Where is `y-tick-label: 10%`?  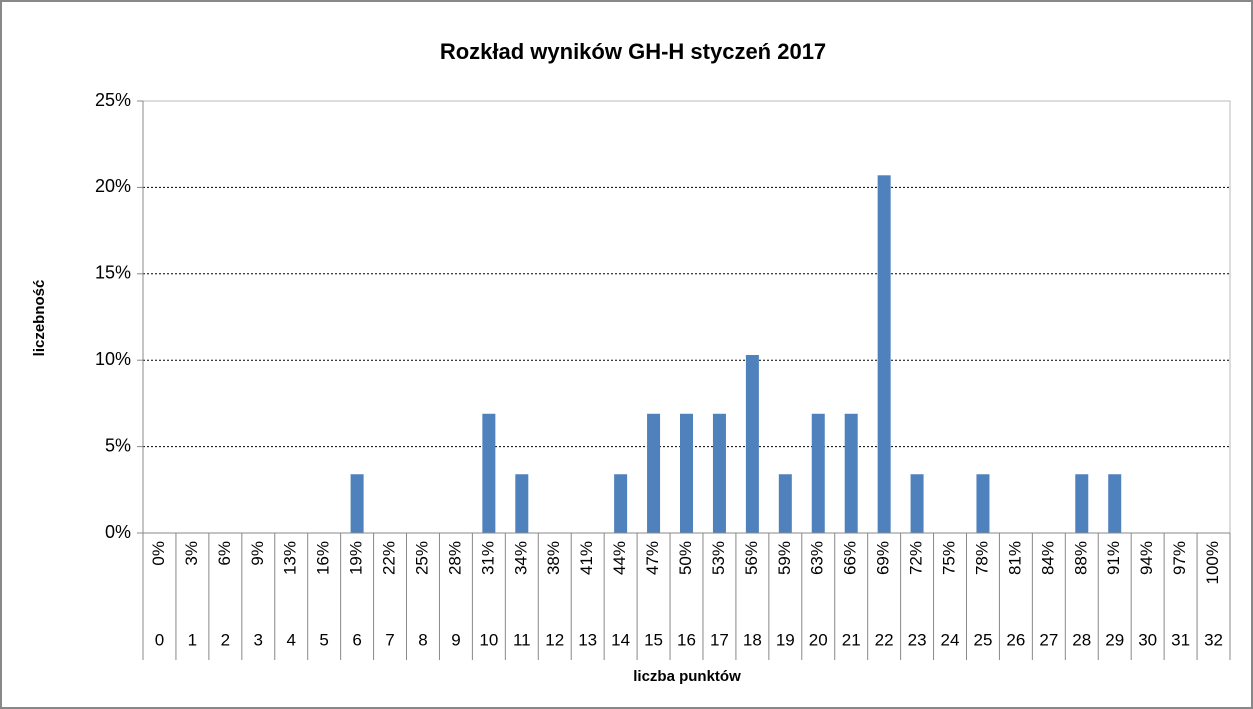 y-tick-label: 10% is located at coordinates (113, 359).